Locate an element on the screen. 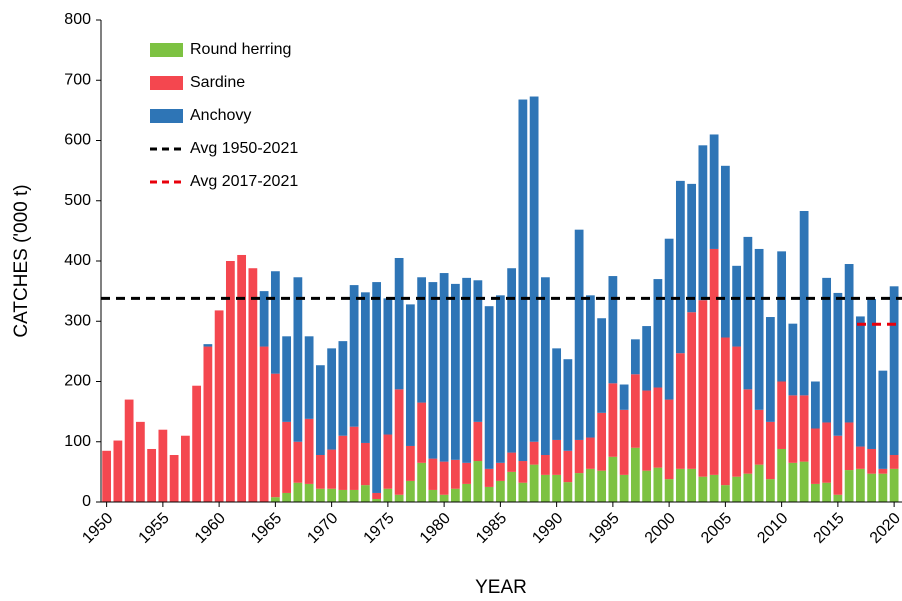  y-tick-label: 800 is located at coordinates (77, 19).